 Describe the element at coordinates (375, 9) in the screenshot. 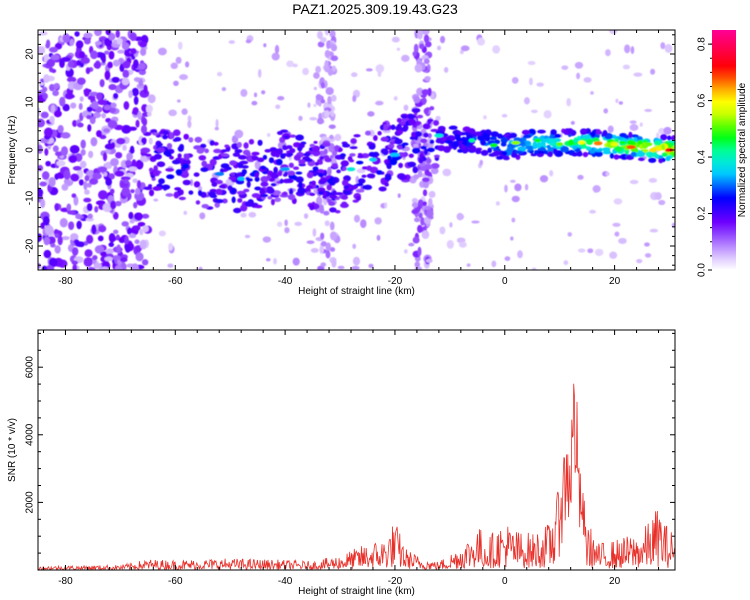

I see `chart-title: PAZ1.2025.309.19.43.G23` at that location.